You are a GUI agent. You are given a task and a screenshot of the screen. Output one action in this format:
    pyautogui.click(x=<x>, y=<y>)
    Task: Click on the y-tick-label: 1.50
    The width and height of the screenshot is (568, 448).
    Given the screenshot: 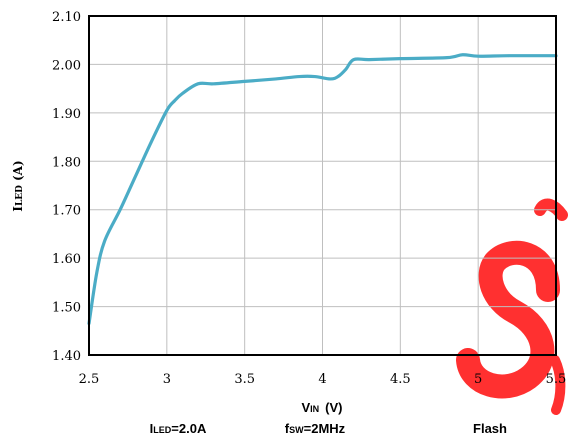 What is the action you would take?
    pyautogui.click(x=66, y=308)
    